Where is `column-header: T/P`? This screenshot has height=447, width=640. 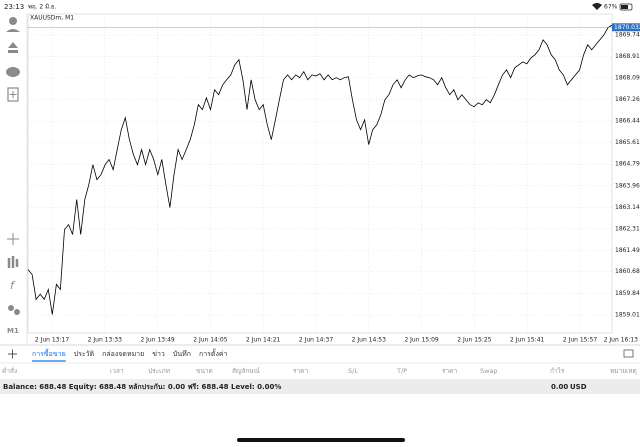
column-header: T/P is located at coordinates (401, 371).